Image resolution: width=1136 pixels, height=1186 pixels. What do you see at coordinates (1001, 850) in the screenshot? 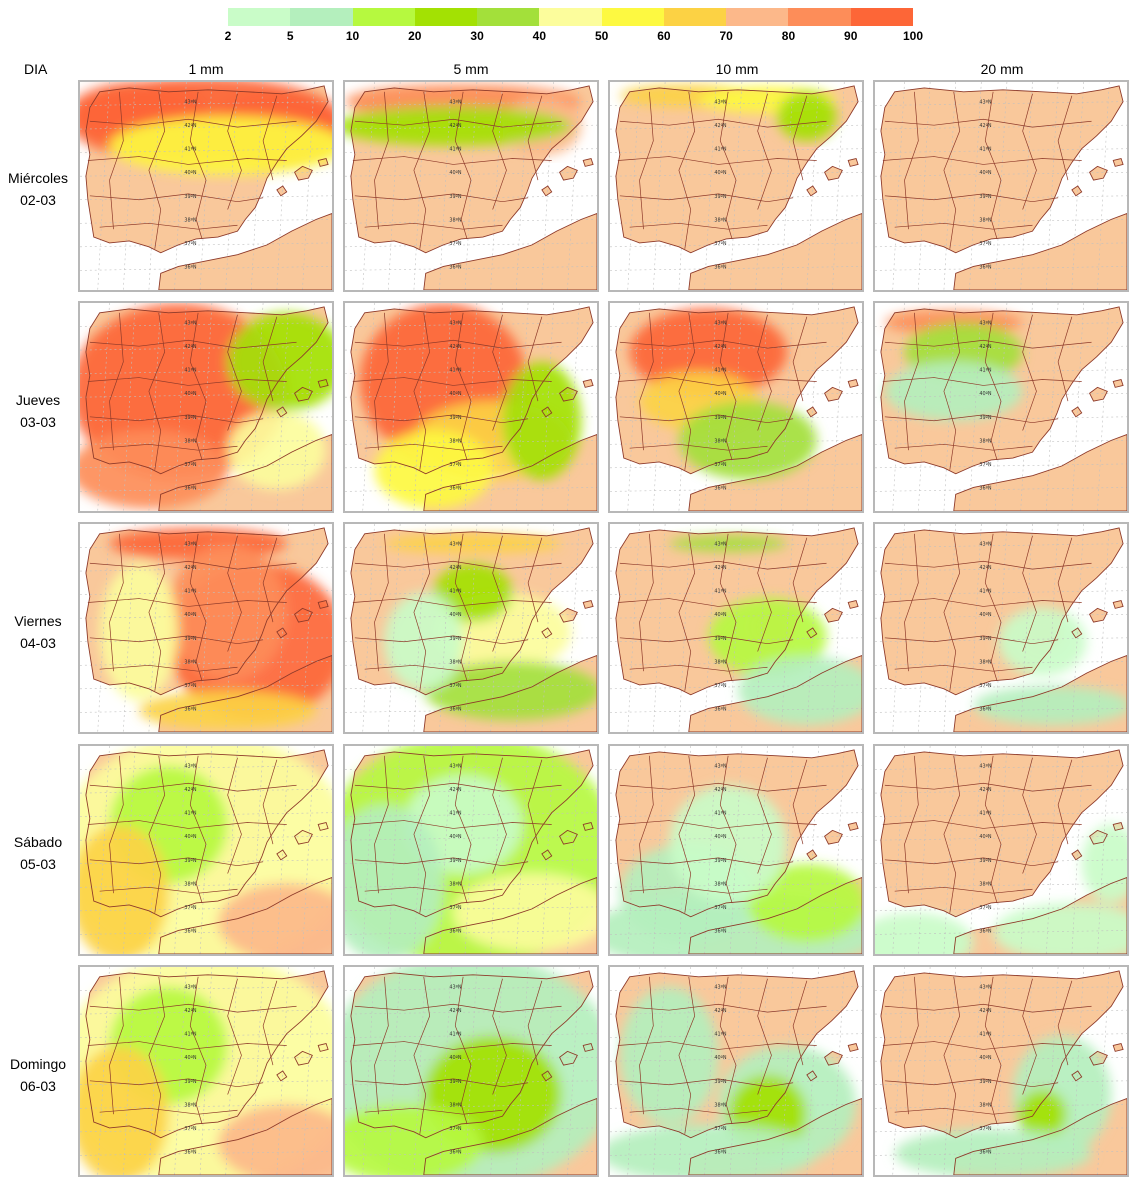
I see `map-panel-sábado-20mm: 43ºN 42ºN 41ºN 40ºN 39ºN 38ºN 37ºN 36ºN` at bounding box center [1001, 850].